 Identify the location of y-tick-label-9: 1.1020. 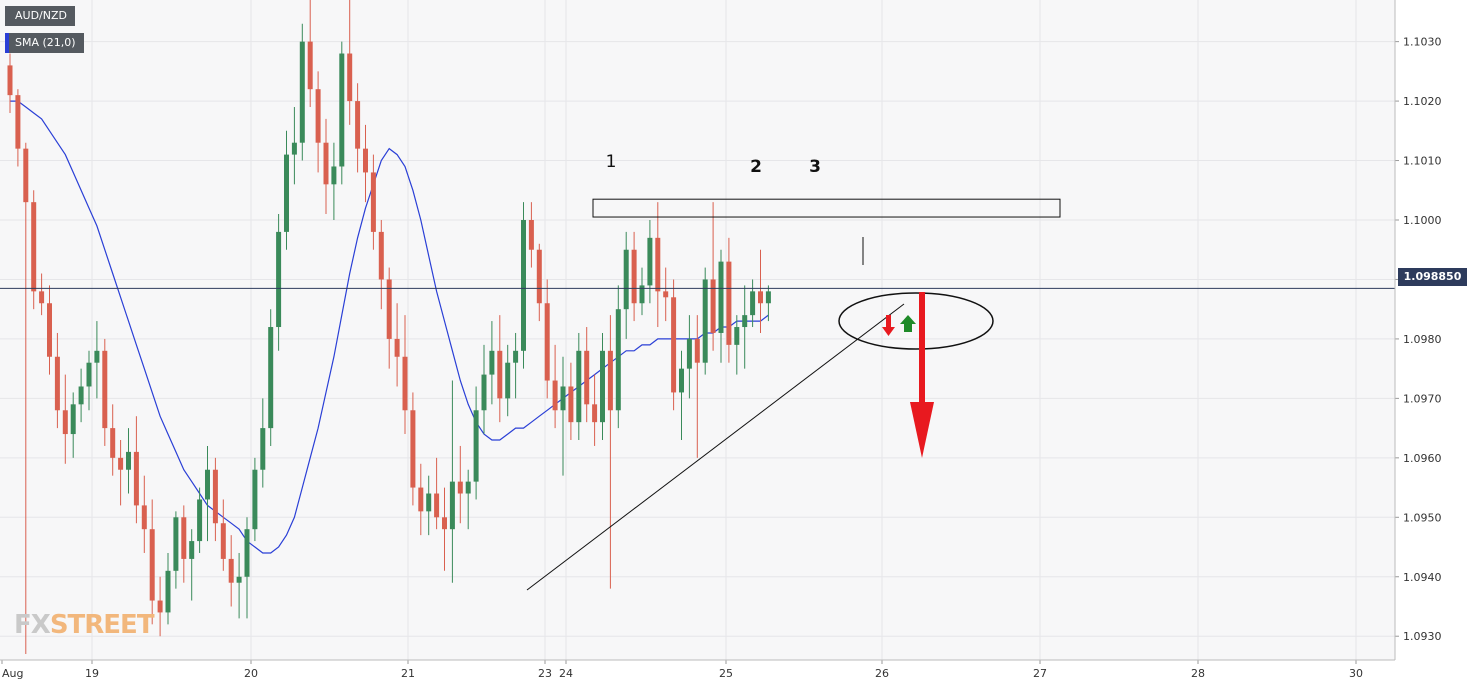
(1422, 101).